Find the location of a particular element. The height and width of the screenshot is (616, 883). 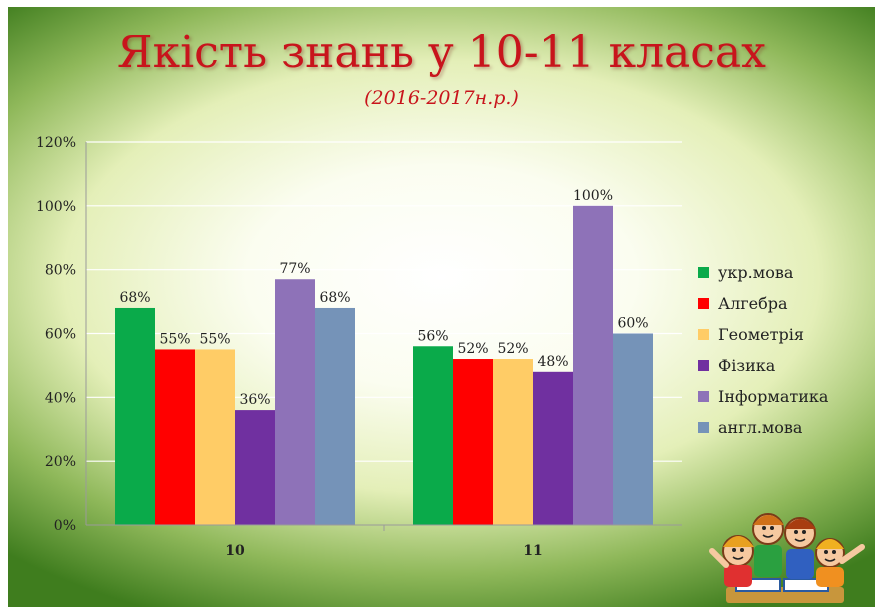

data-label: 36% is located at coordinates (254, 400).